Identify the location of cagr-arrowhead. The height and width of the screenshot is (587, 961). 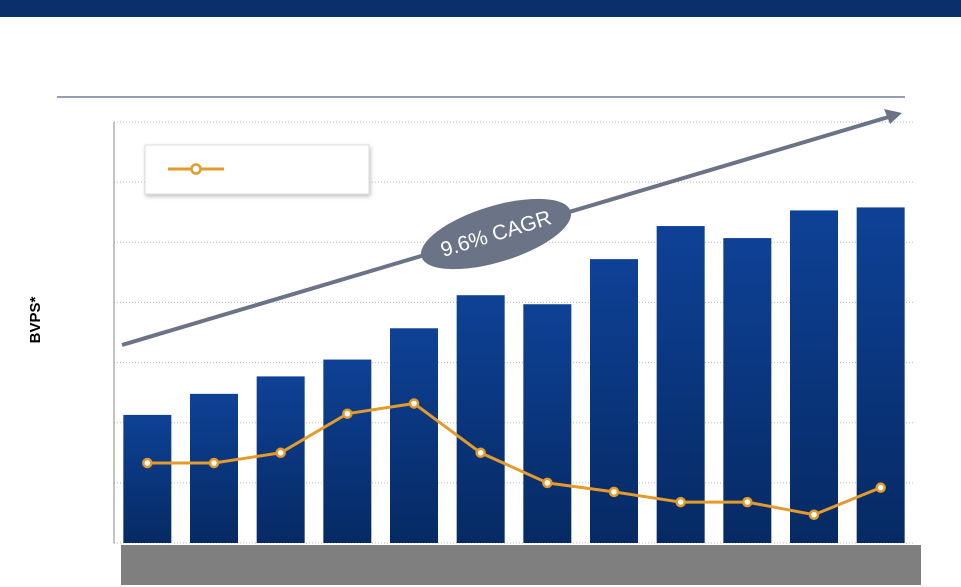
(893, 116).